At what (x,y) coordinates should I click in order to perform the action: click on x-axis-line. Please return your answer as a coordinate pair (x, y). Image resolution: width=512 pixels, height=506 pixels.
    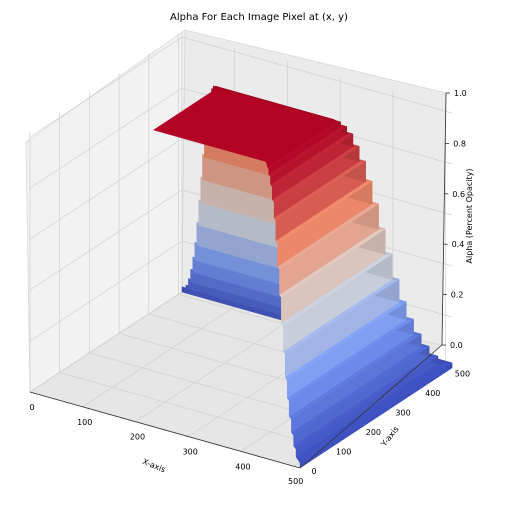
    Looking at the image, I should click on (165, 430).